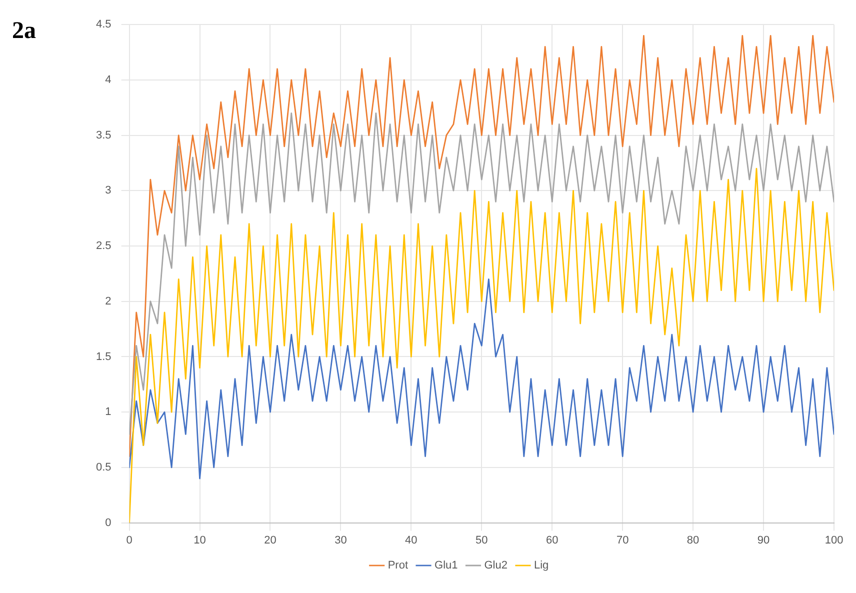 This screenshot has width=856, height=593. What do you see at coordinates (411, 540) in the screenshot?
I see `x-tick-label: 40` at bounding box center [411, 540].